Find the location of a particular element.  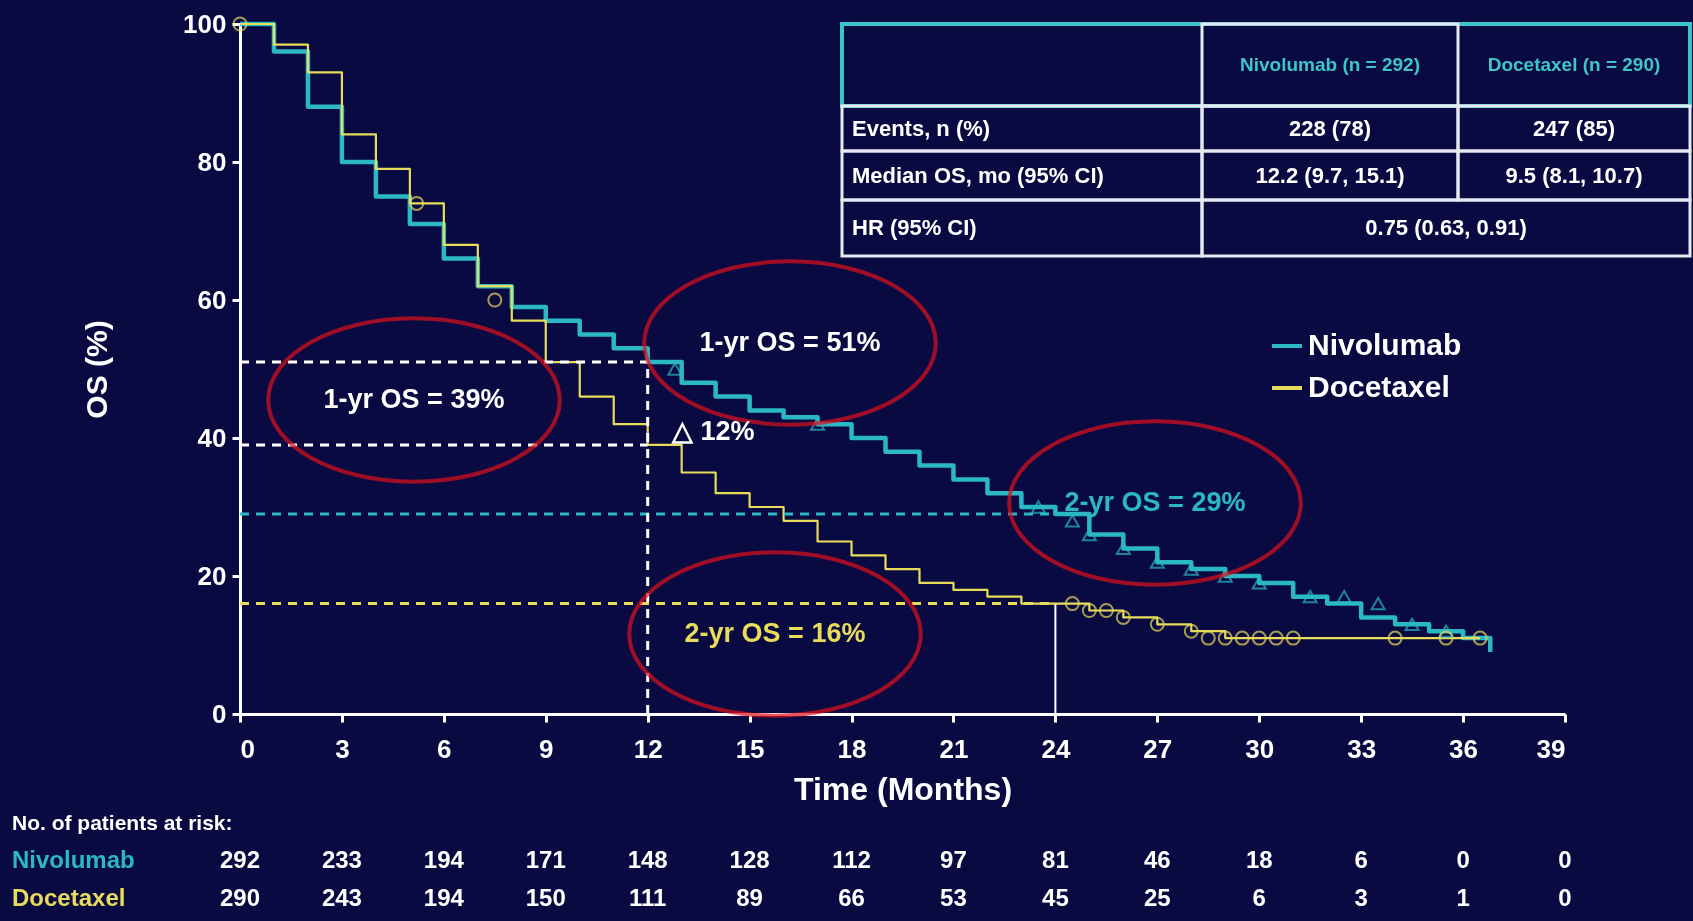

annotation: 1-yr OS = 51% is located at coordinates (790, 342).